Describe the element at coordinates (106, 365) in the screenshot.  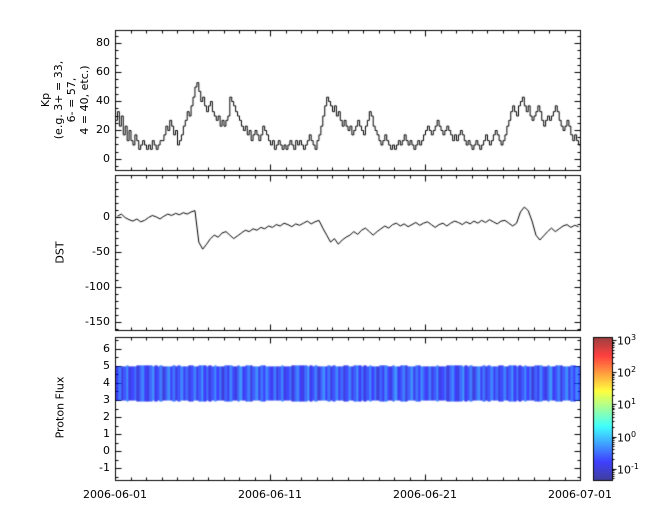
I see `y-tick-label: 5` at that location.